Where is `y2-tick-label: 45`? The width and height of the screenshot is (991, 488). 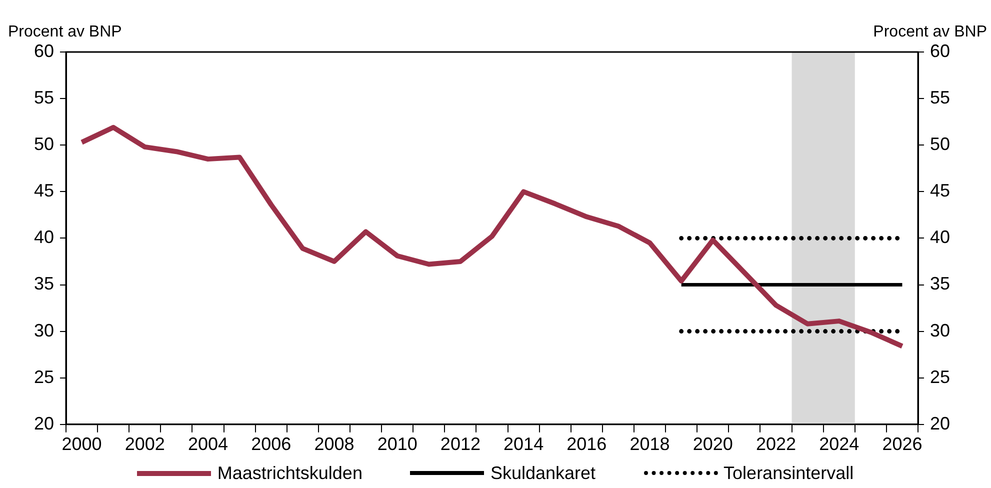 y2-tick-label: 45 is located at coordinates (940, 190).